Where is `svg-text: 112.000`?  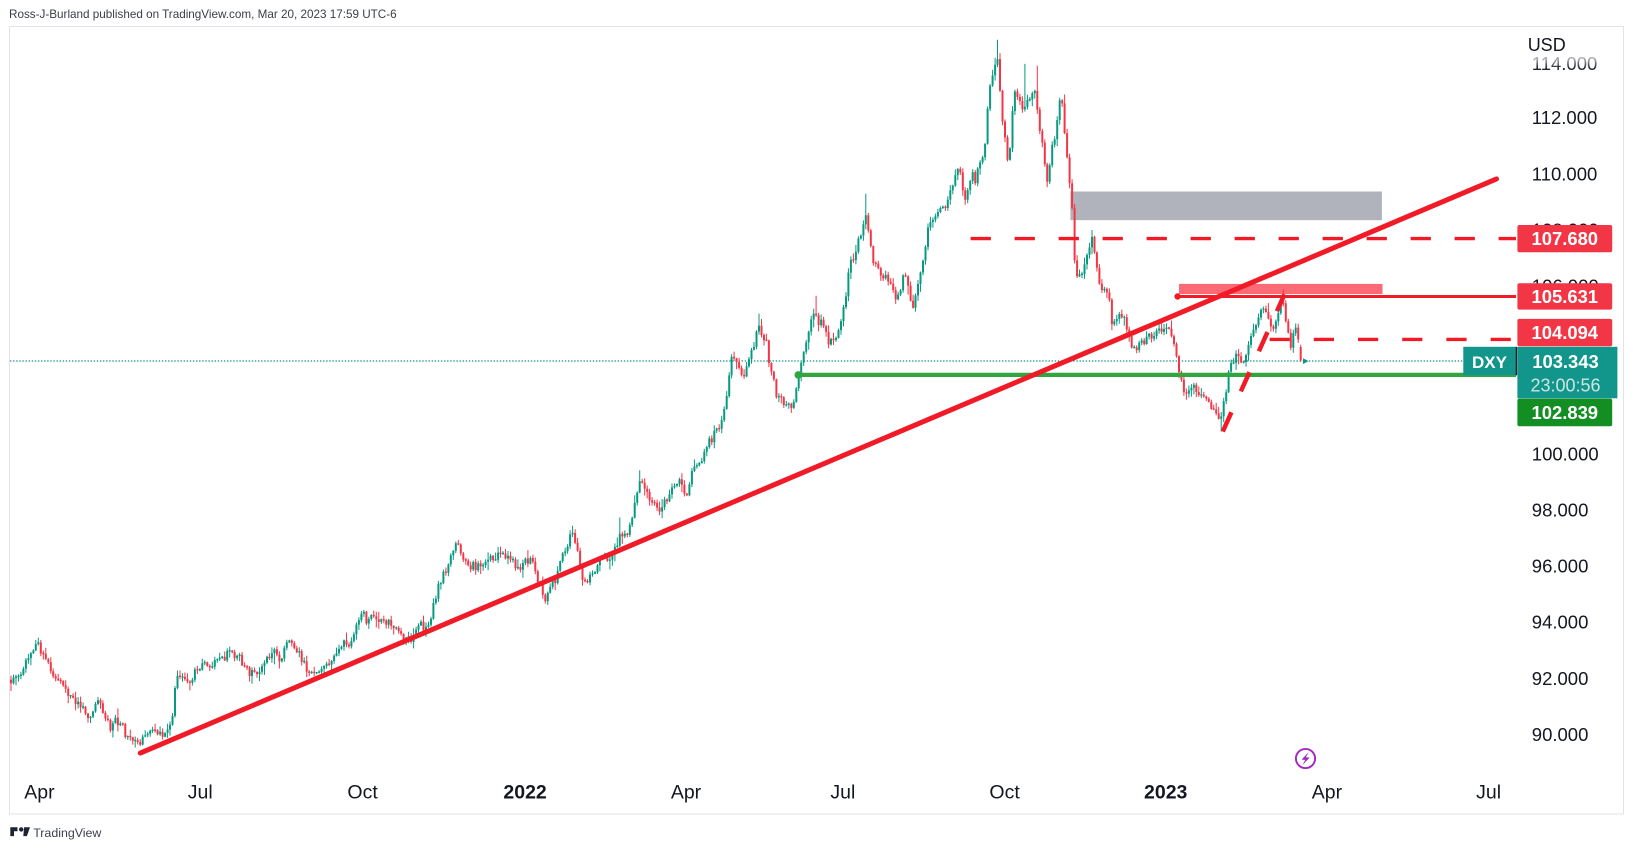 svg-text: 112.000 is located at coordinates (1565, 117).